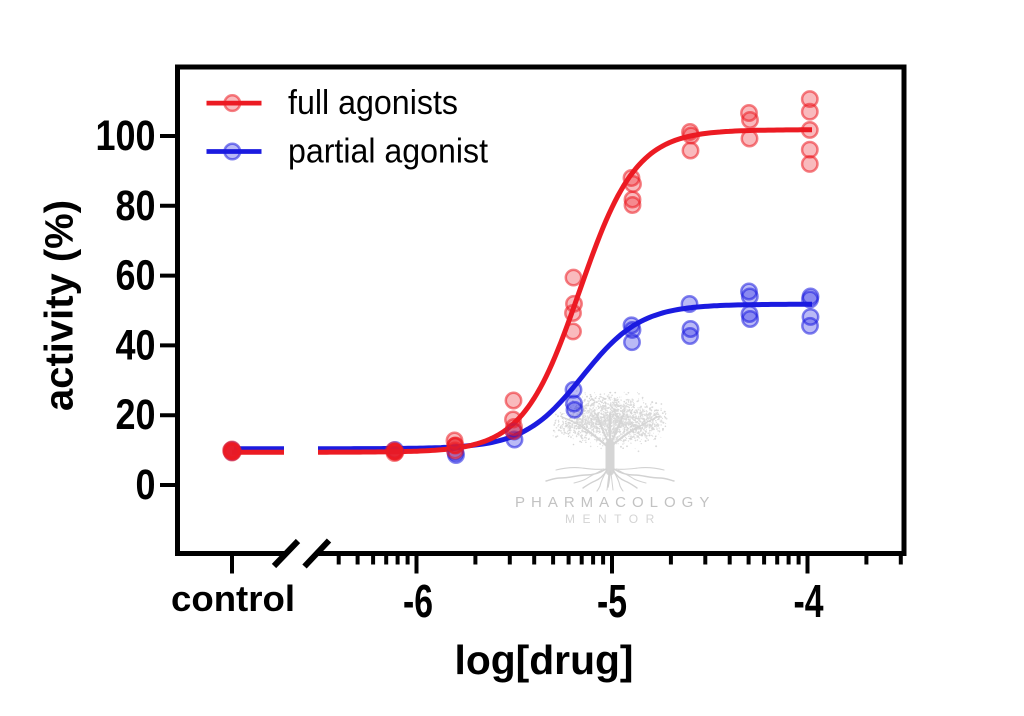 The image size is (1024, 716). I want to click on svg-text: log[drug], so click(544, 660).